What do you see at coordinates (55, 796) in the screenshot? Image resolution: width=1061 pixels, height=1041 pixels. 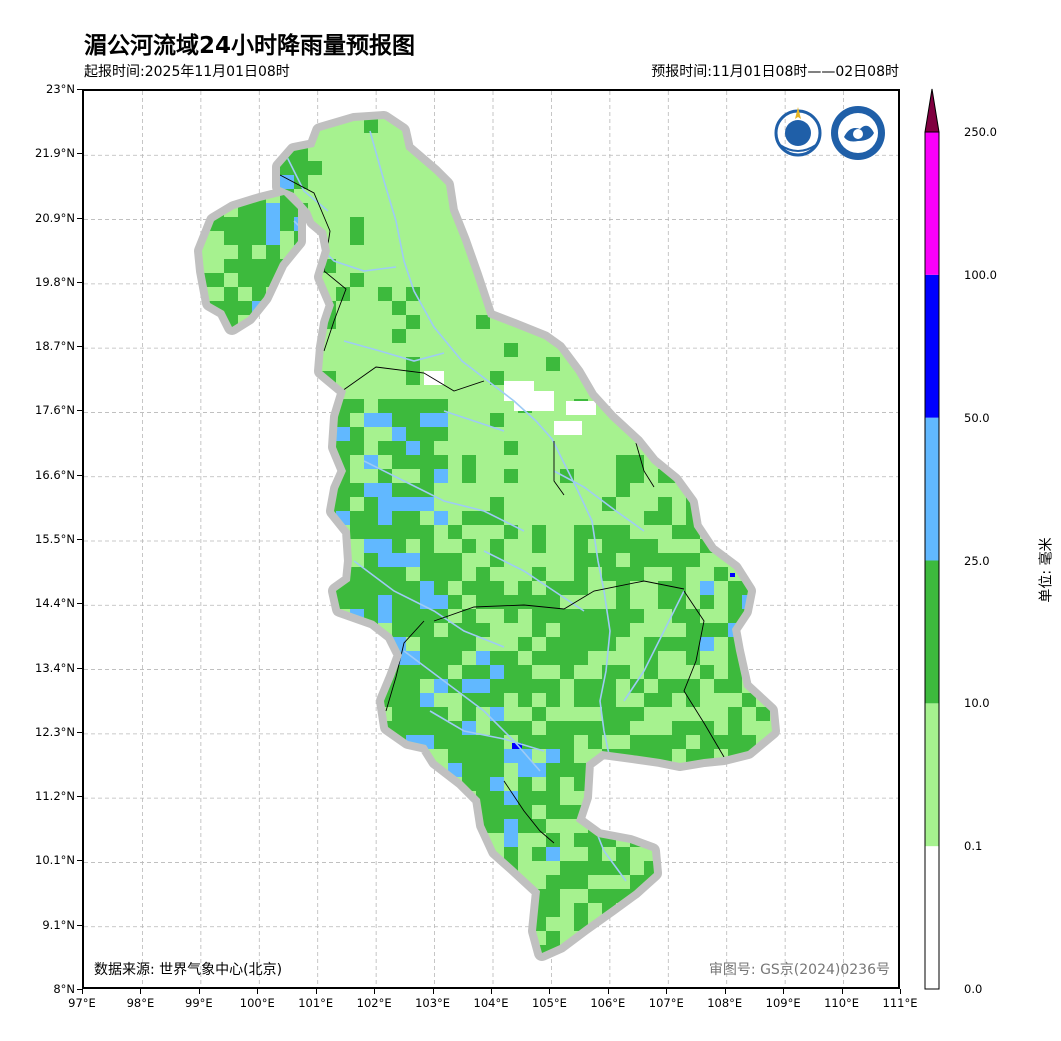 I see `lat-tick-label: 11.2°N` at bounding box center [55, 796].